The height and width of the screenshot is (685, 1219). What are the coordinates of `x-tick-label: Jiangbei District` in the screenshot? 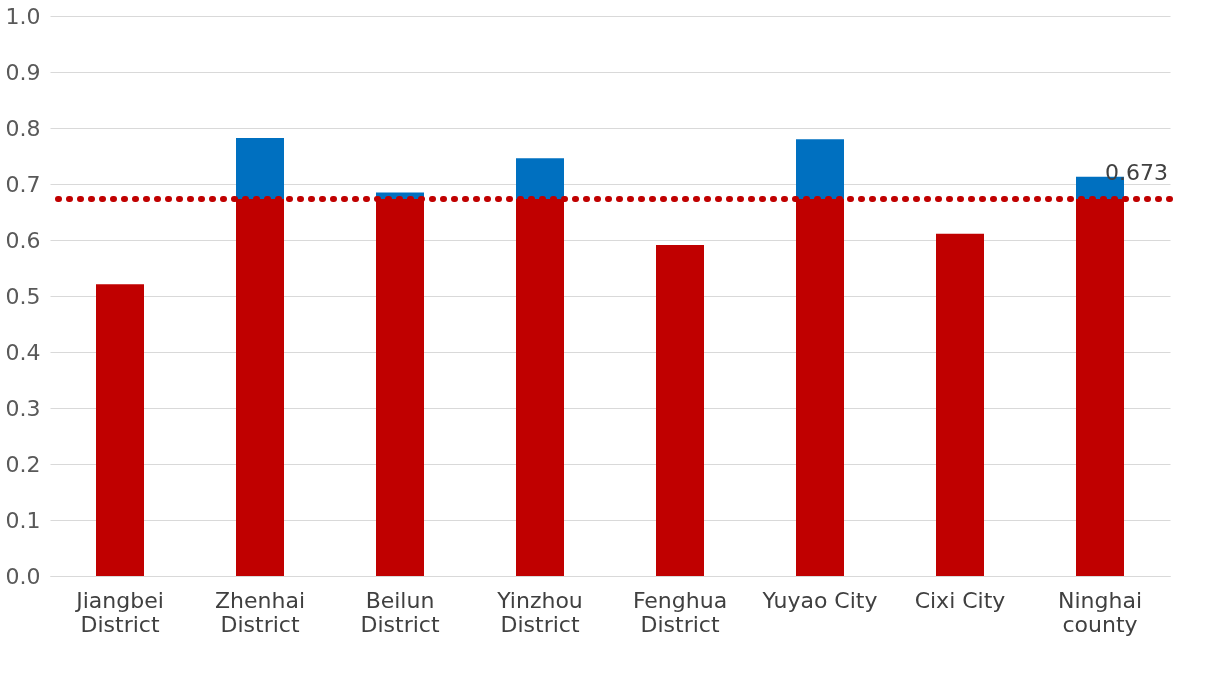 It's located at (119, 612).